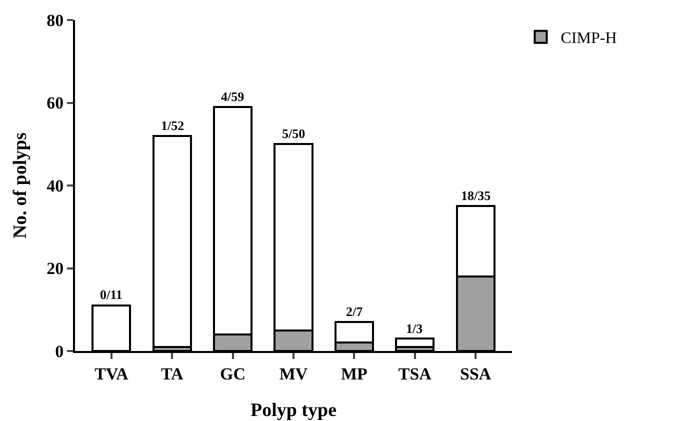  I want to click on y-tick-label: 80, so click(55, 20).